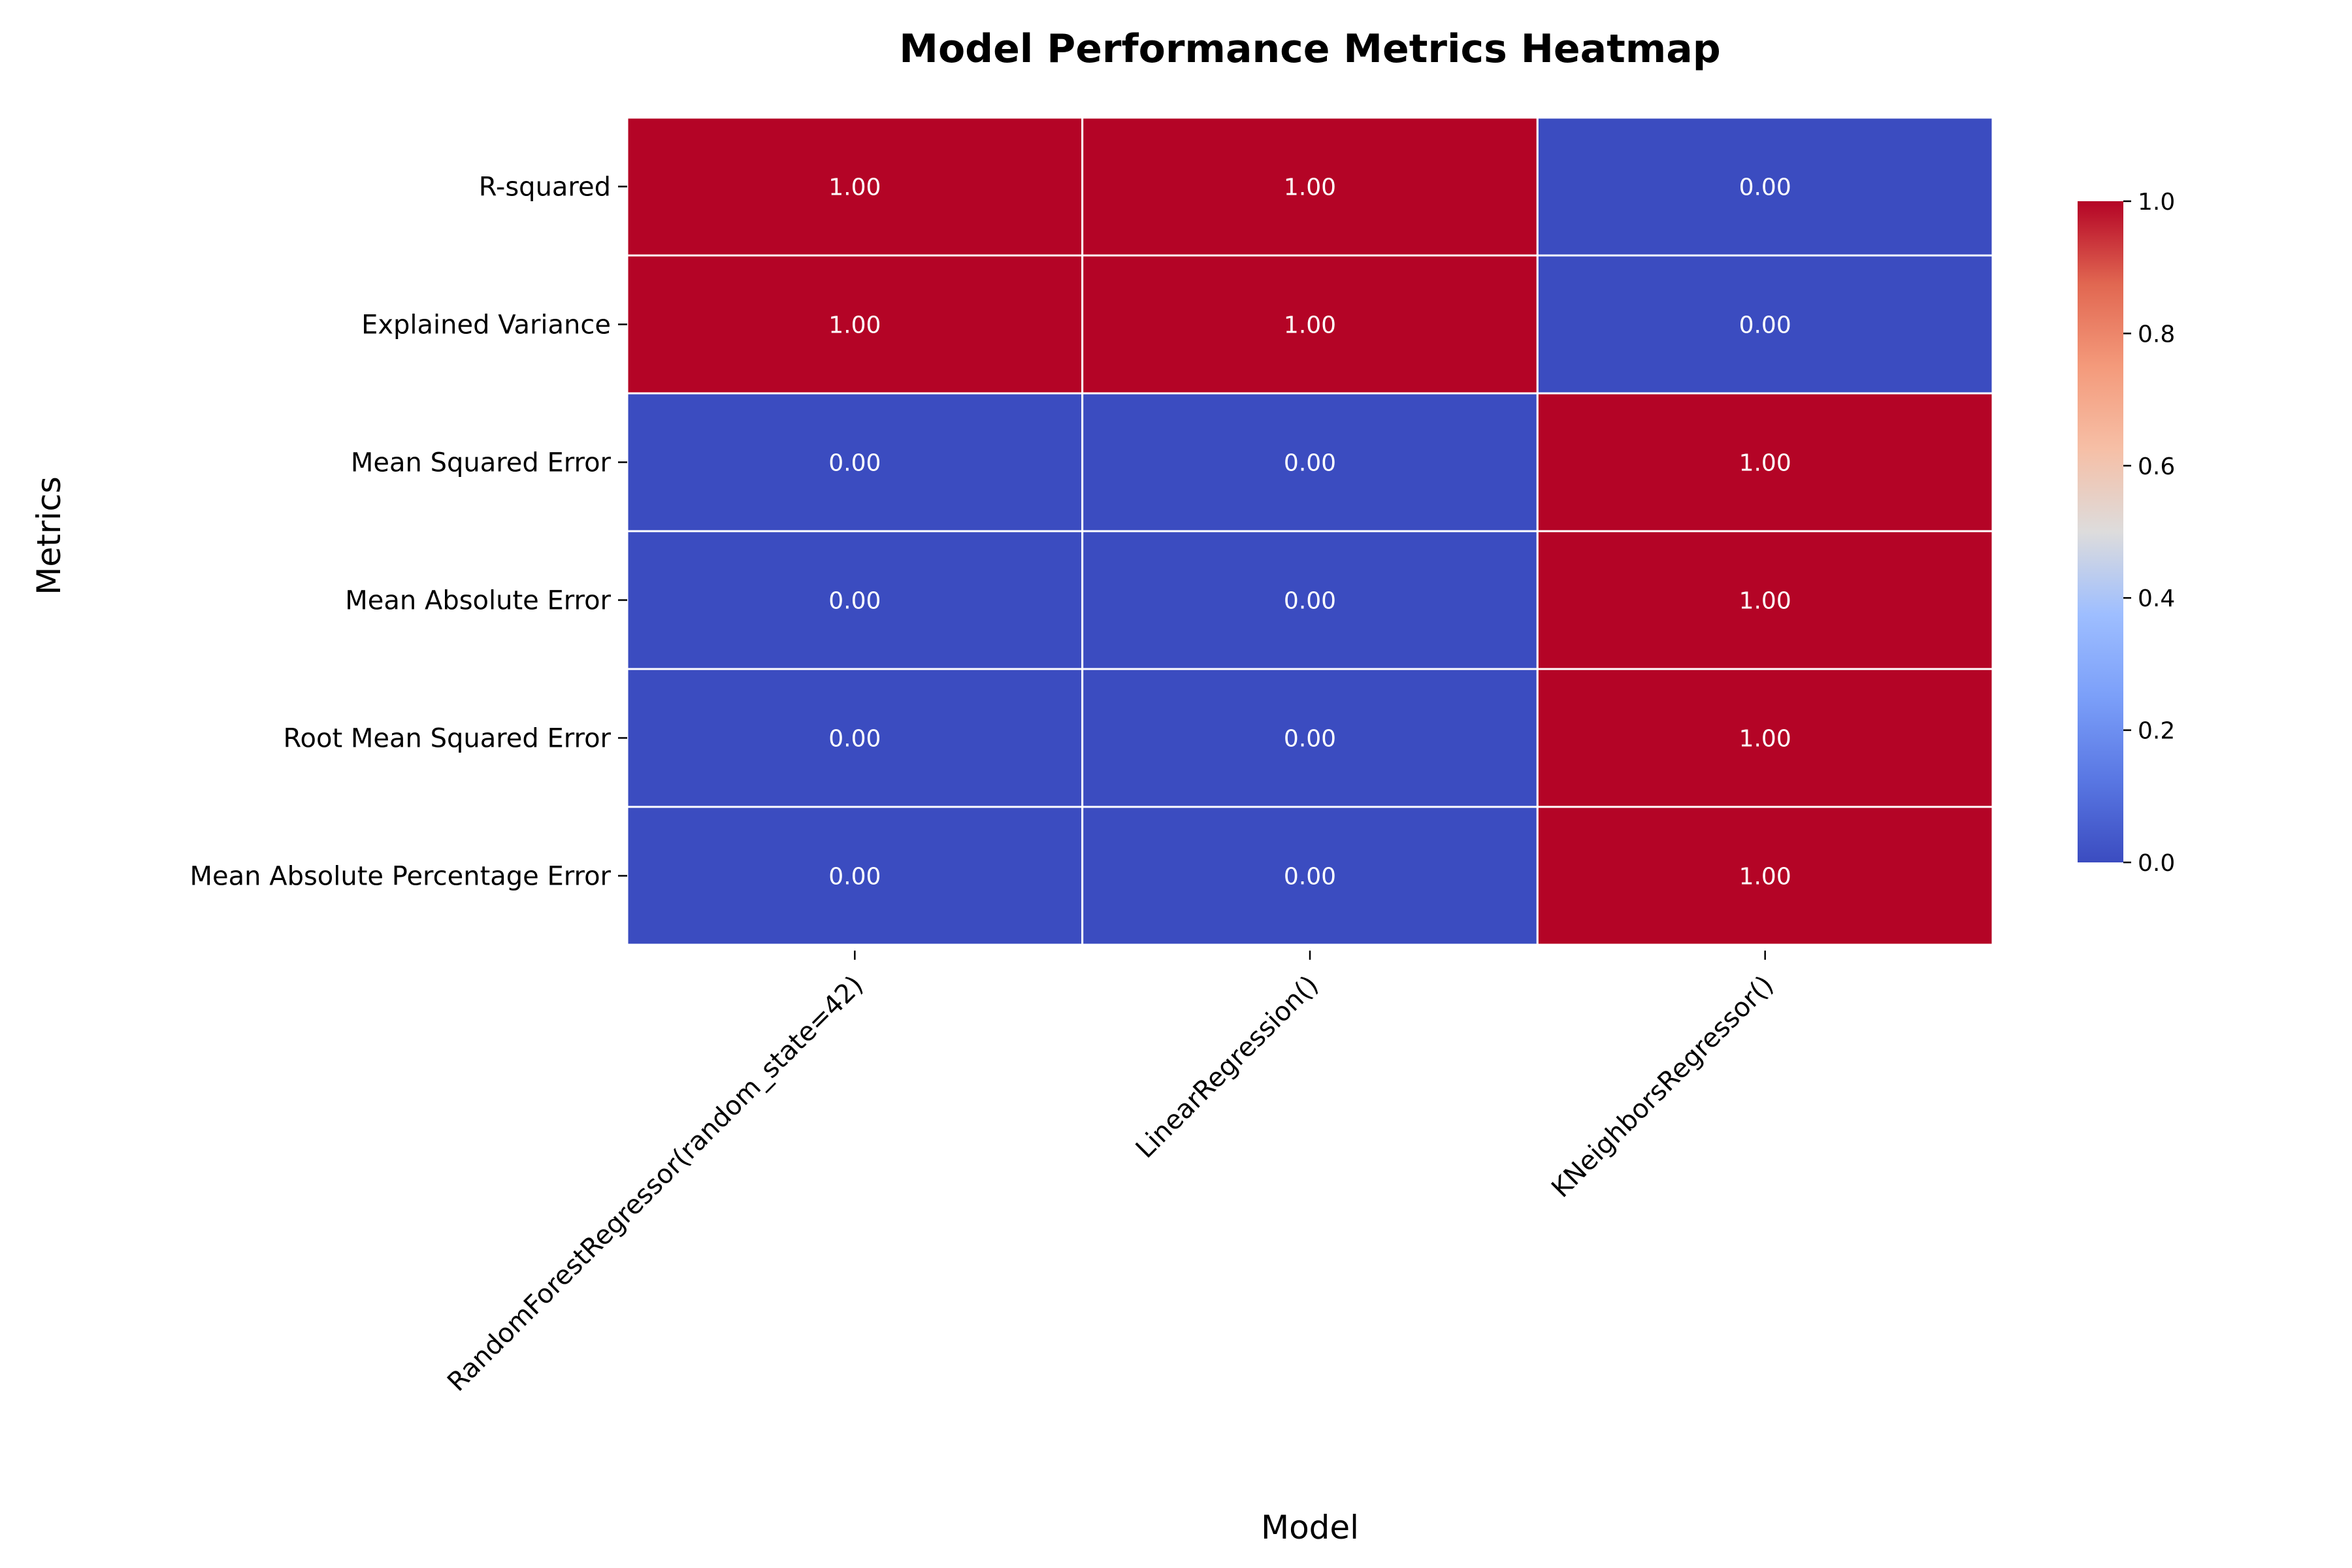 This screenshot has width=2352, height=1568. Describe the element at coordinates (545, 187) in the screenshot. I see `y-tick-label: R-squared` at that location.